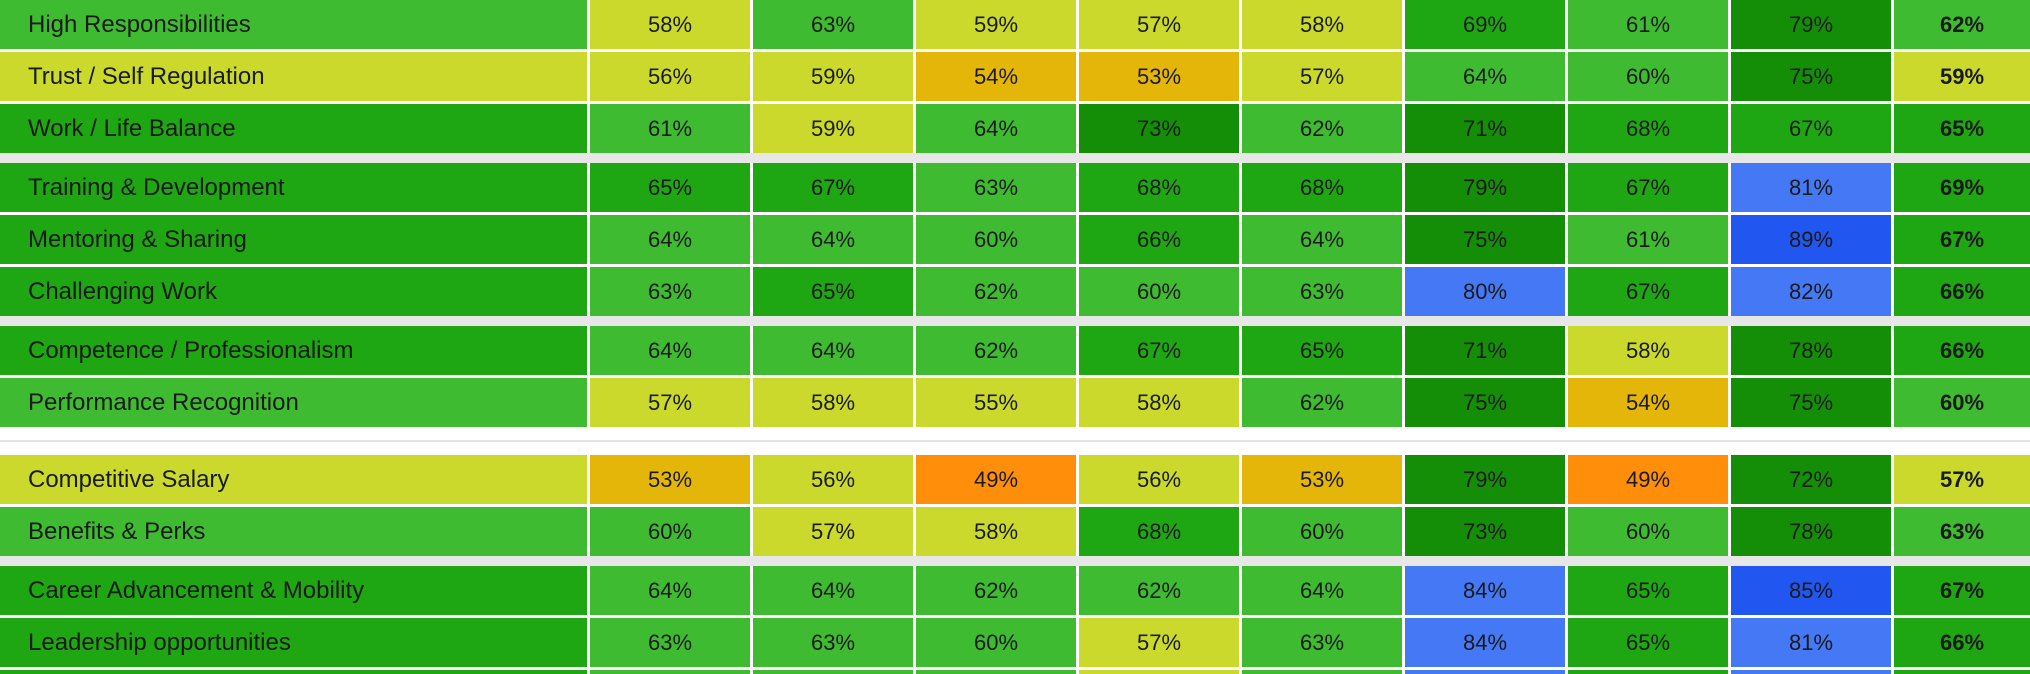 This screenshot has height=674, width=2030. I want to click on row-label: High Responsibilities, so click(295, 24).